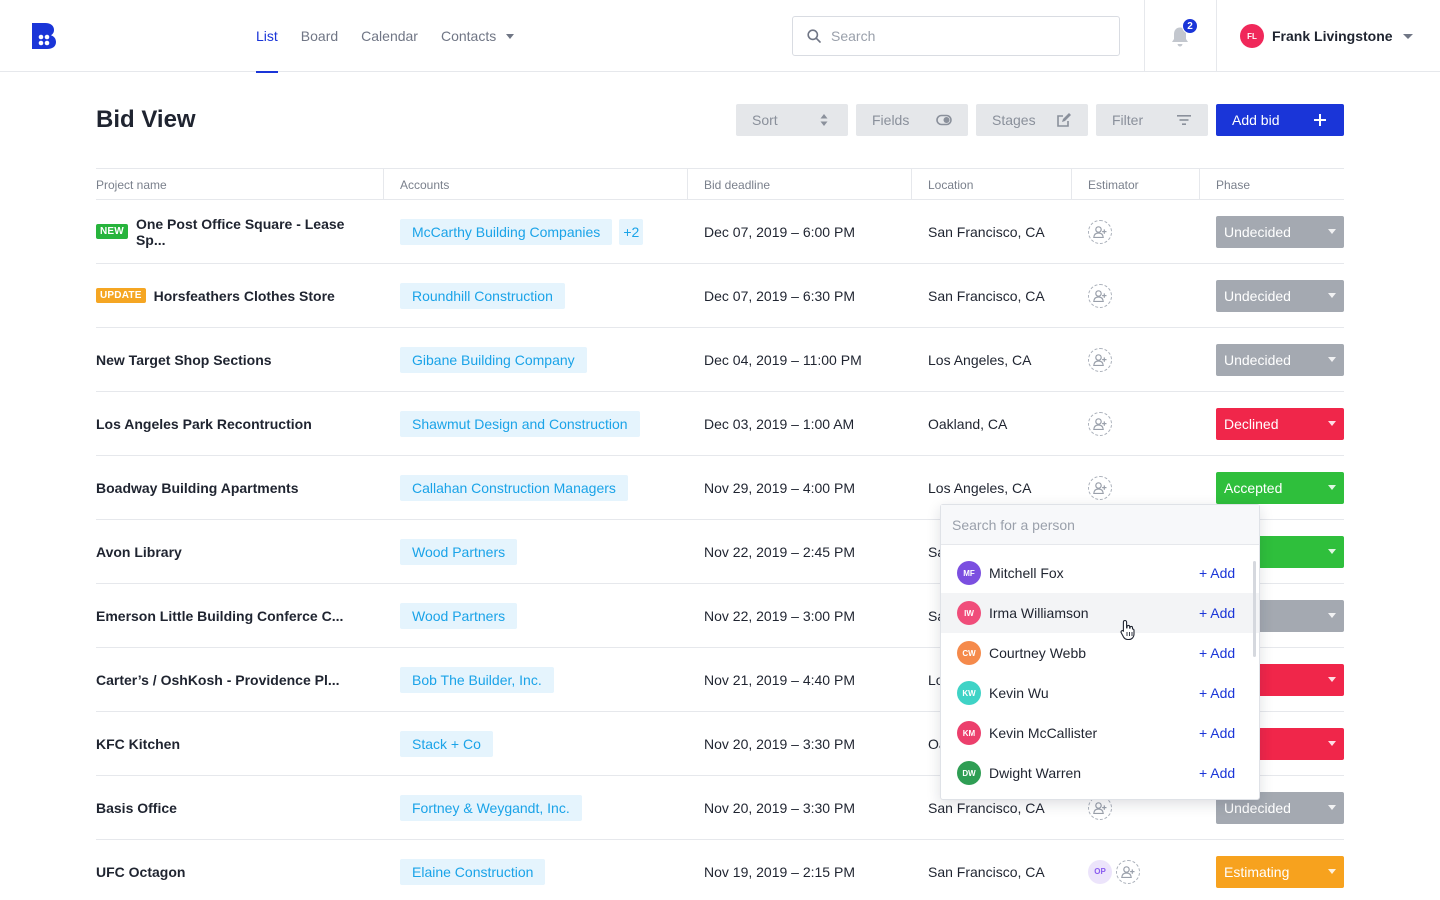  What do you see at coordinates (1280, 871) in the screenshot?
I see `phase-dropdown: Estimating` at bounding box center [1280, 871].